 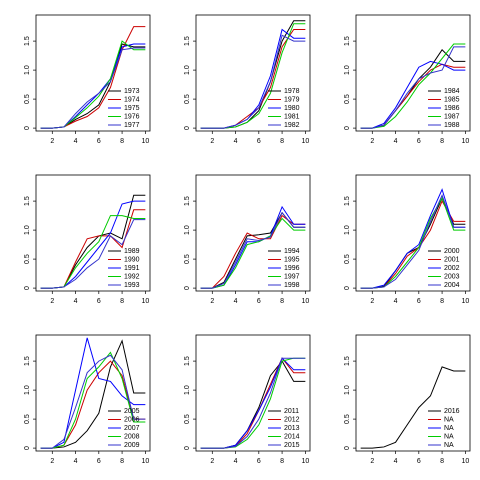 What do you see at coordinates (132, 108) in the screenshot?
I see `legend-label: 1975` at bounding box center [132, 108].